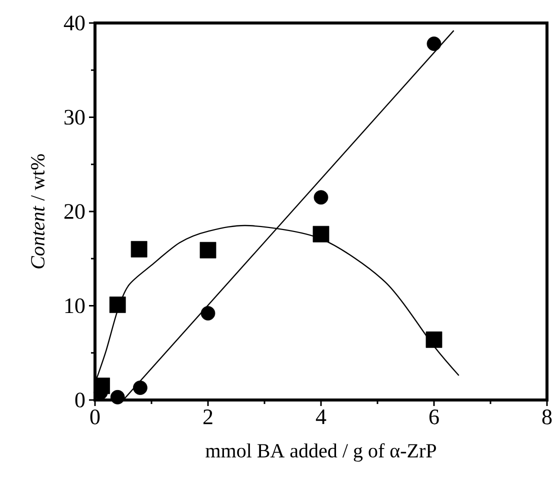 Image resolution: width=558 pixels, height=491 pixels. I want to click on y-tick-label: 0, so click(80, 400).